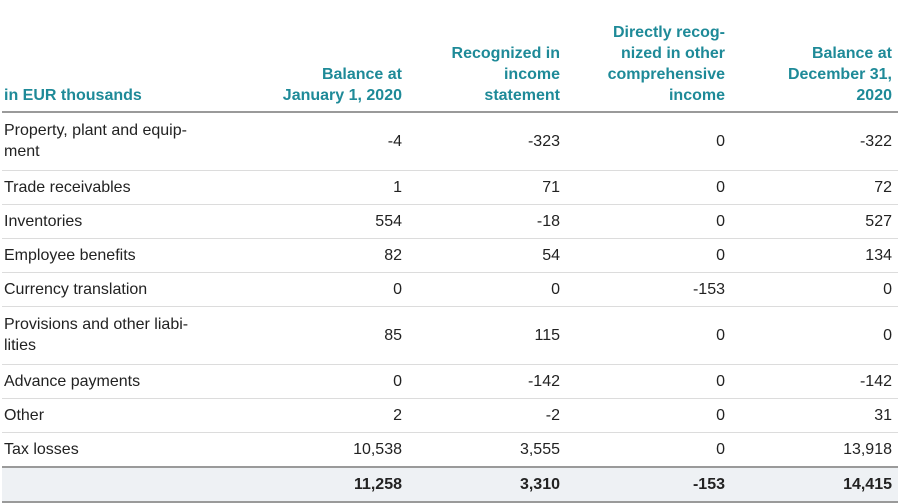 This screenshot has height=503, width=900. I want to click on cell-balance-start: 1, so click(334, 187).